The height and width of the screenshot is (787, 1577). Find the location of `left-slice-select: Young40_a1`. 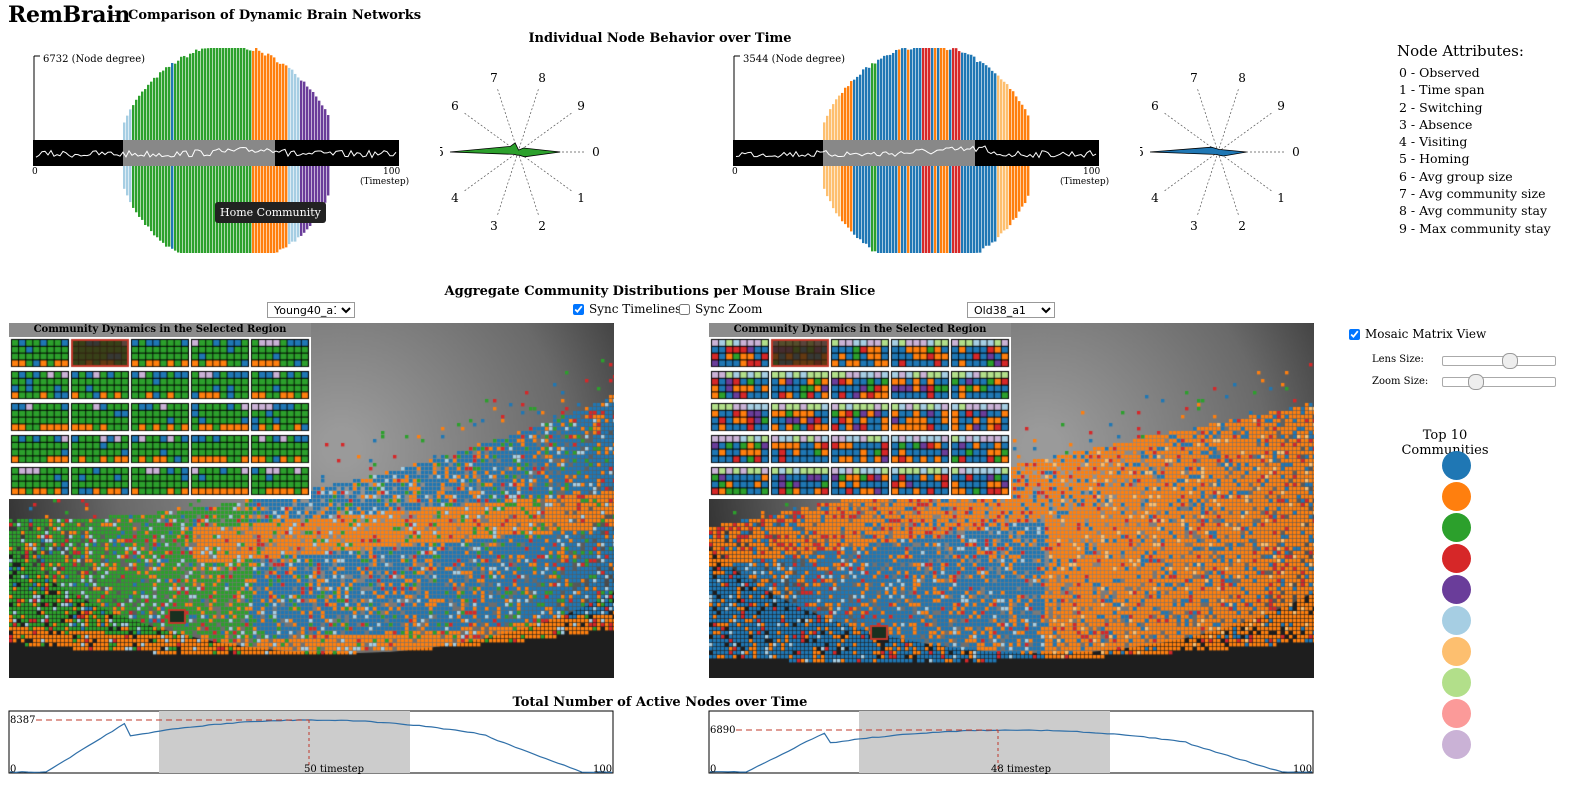

left-slice-select: Young40_a1 is located at coordinates (311, 310).